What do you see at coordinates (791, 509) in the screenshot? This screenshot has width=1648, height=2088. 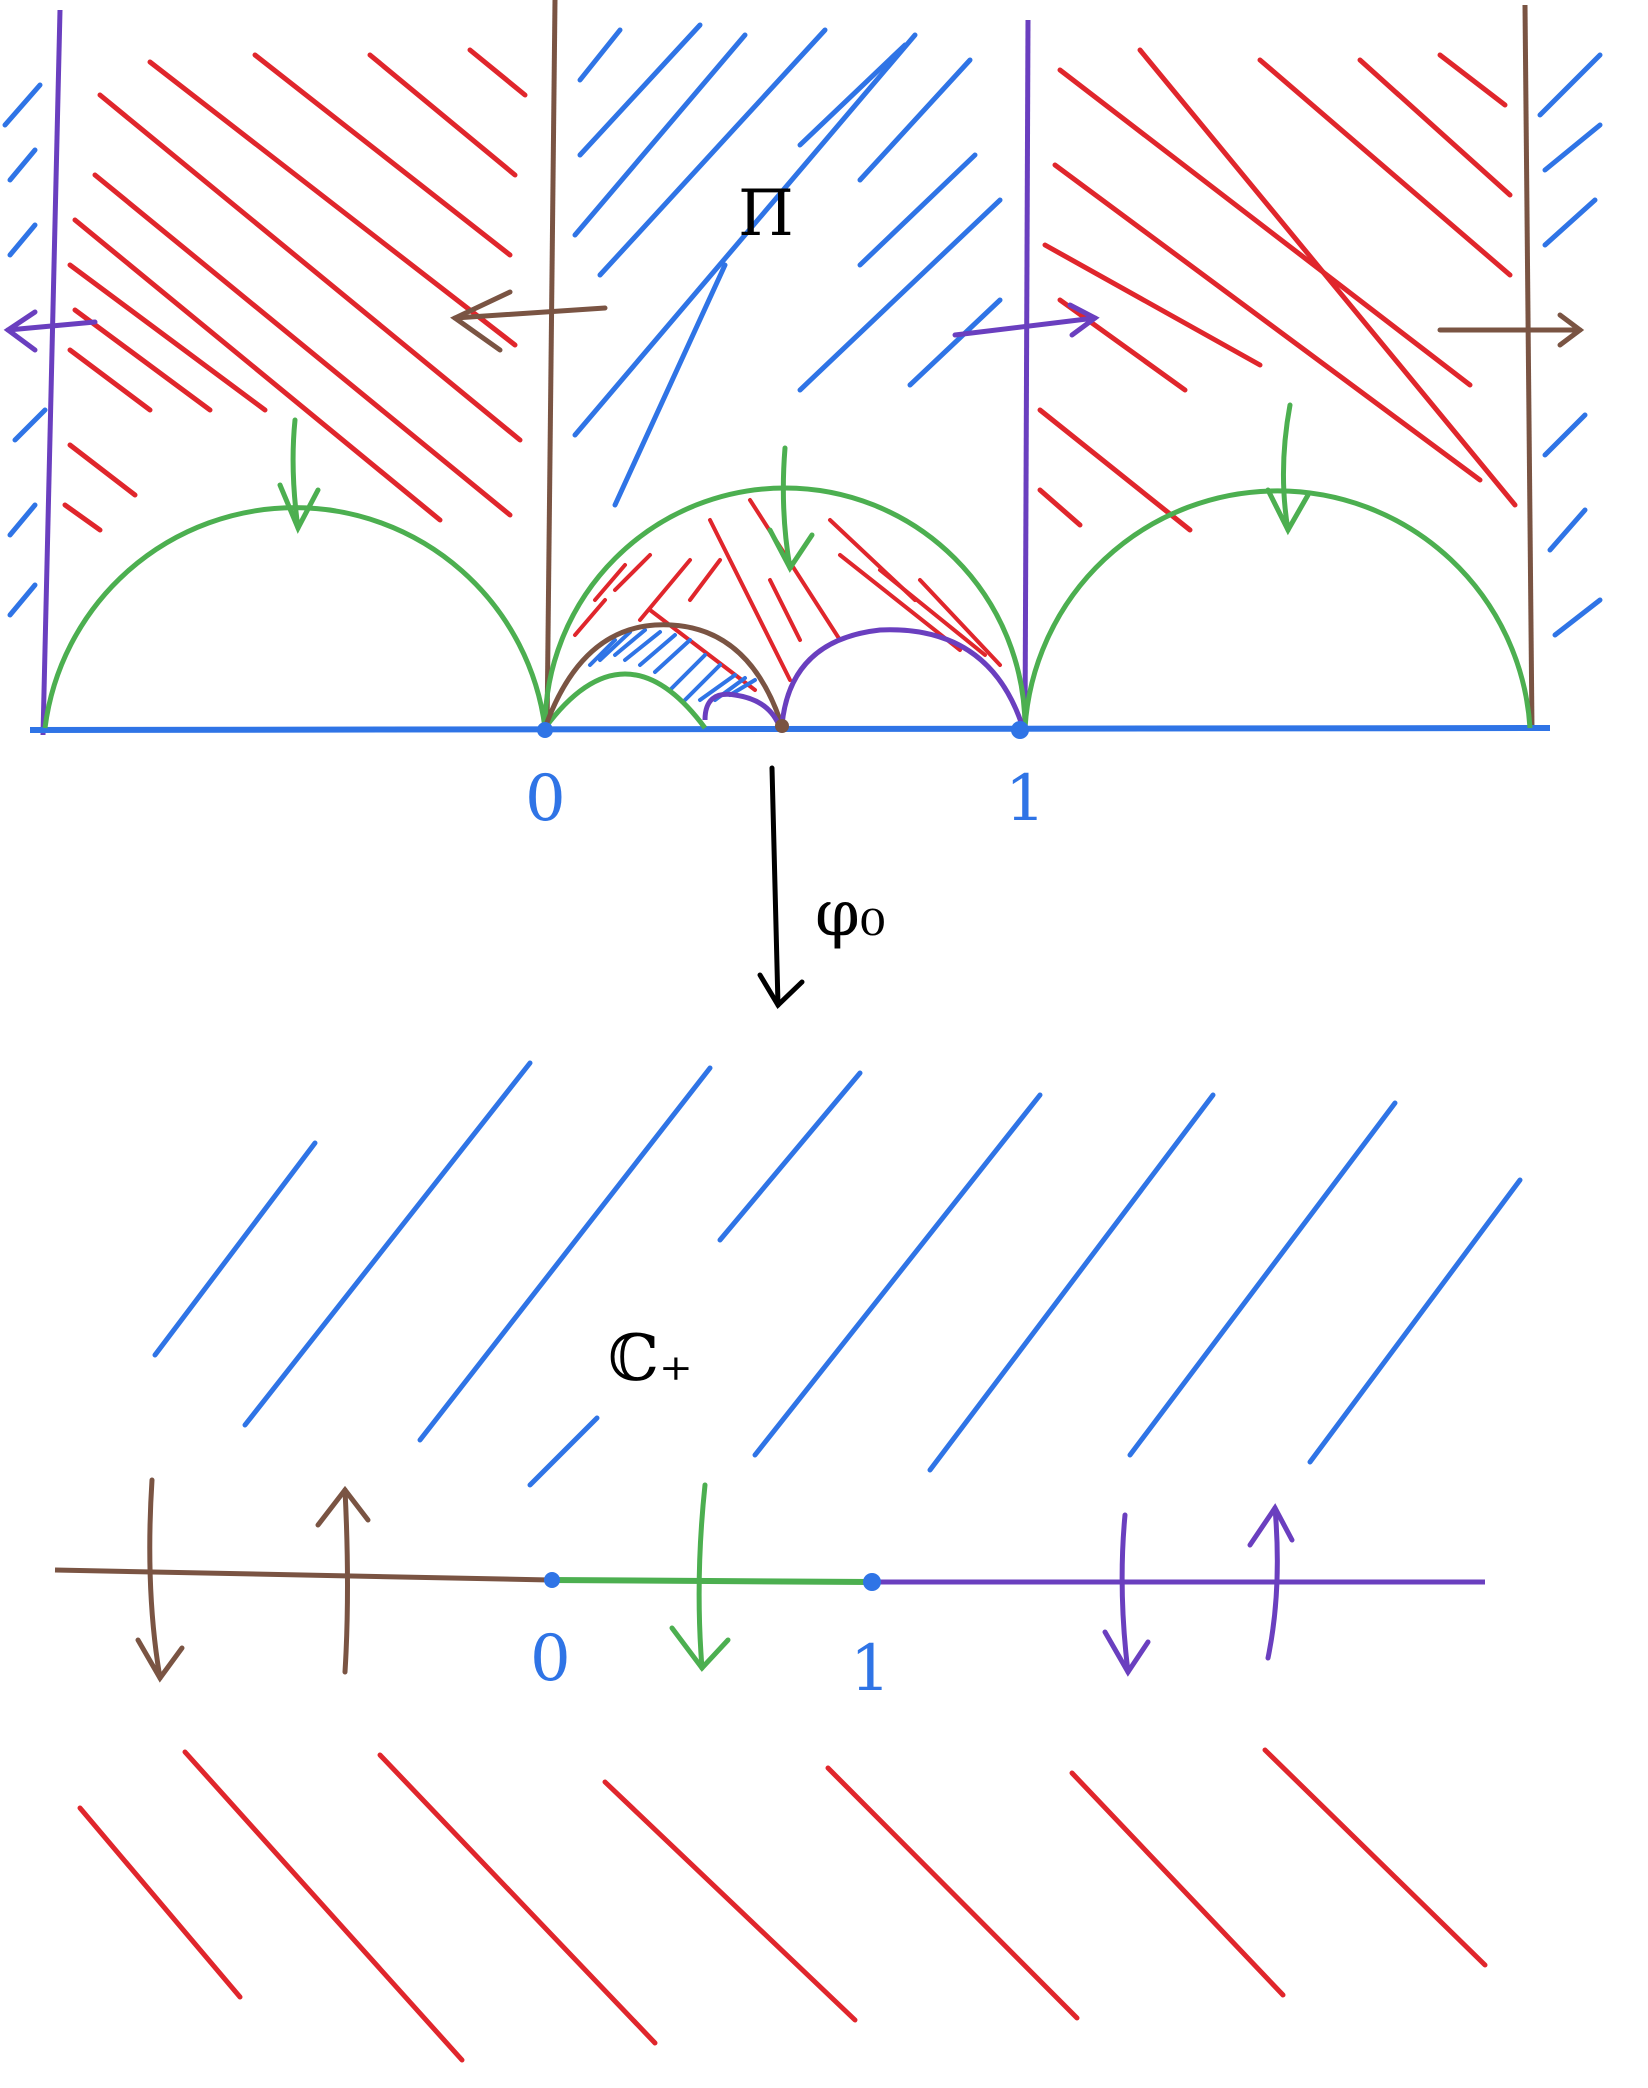 I see `middle-green-down-arrow` at bounding box center [791, 509].